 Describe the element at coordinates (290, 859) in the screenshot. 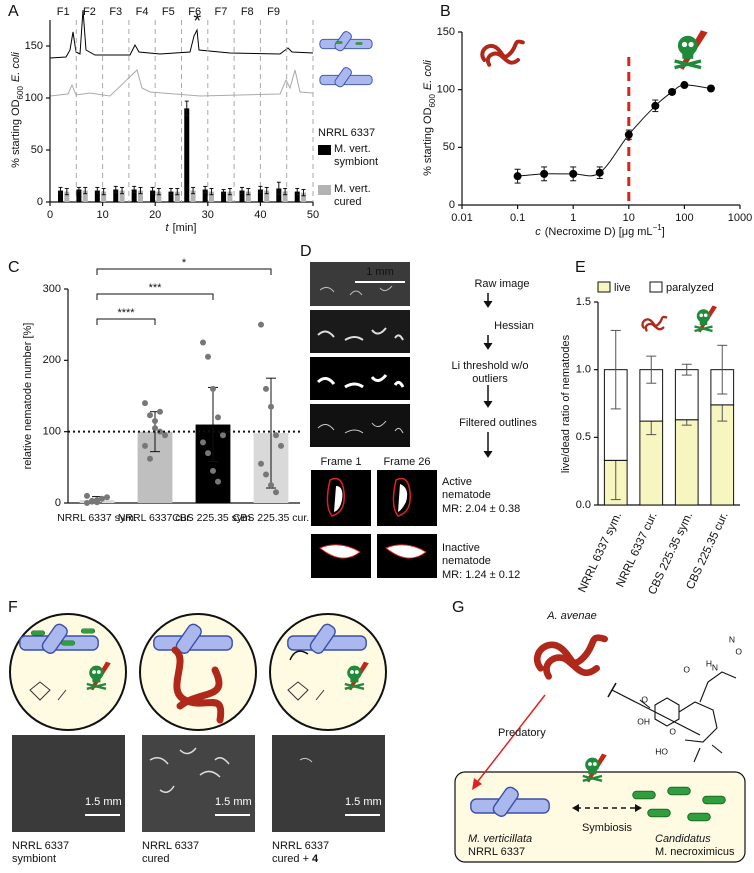

I see `text-part: cured +` at that location.